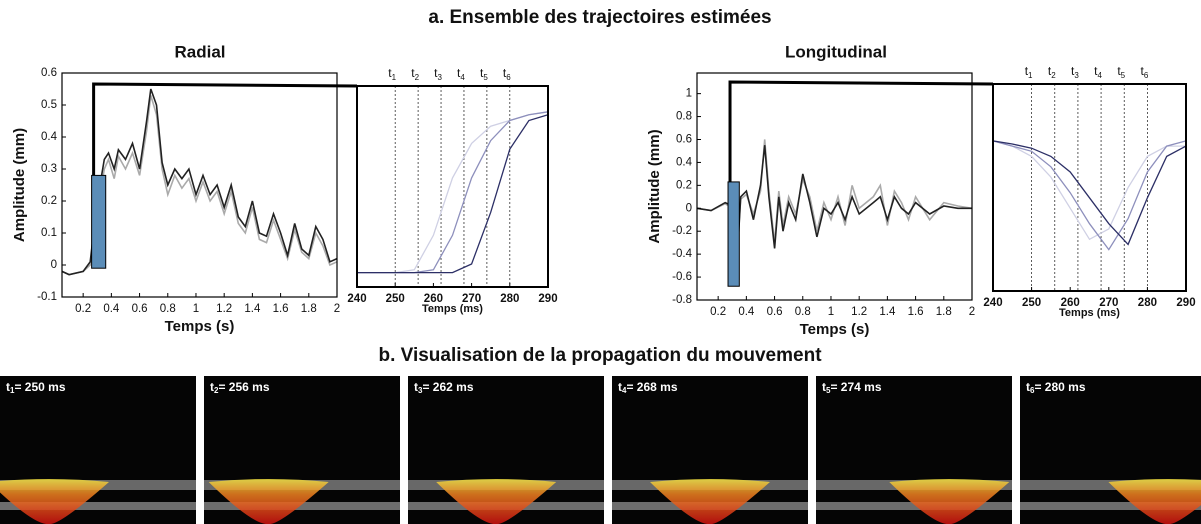 The height and width of the screenshot is (524, 1201). I want to click on frame-label: t2= 256 ms, so click(240, 387).